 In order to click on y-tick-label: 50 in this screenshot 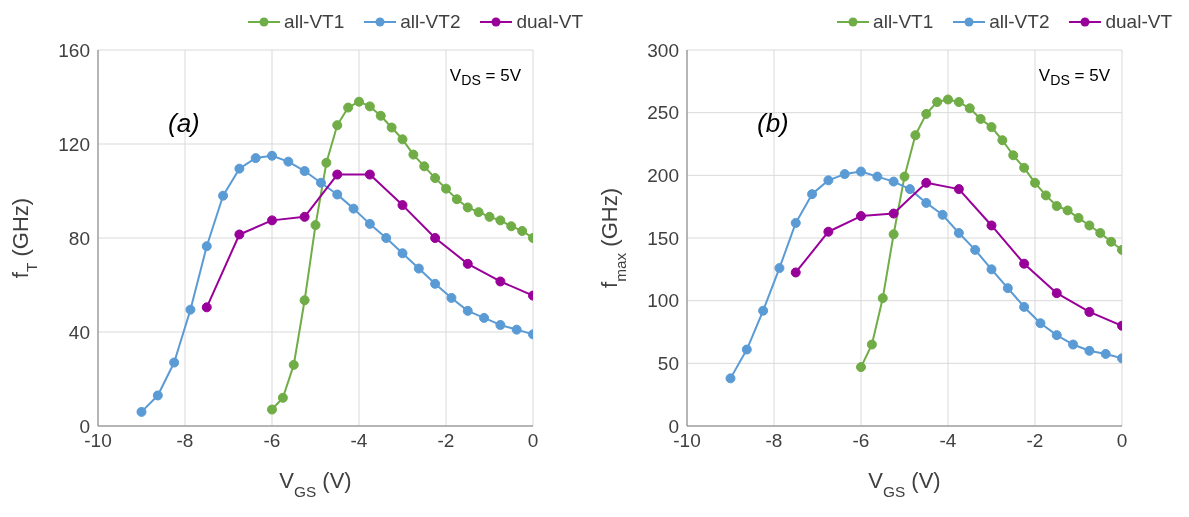, I will do `click(668, 364)`.